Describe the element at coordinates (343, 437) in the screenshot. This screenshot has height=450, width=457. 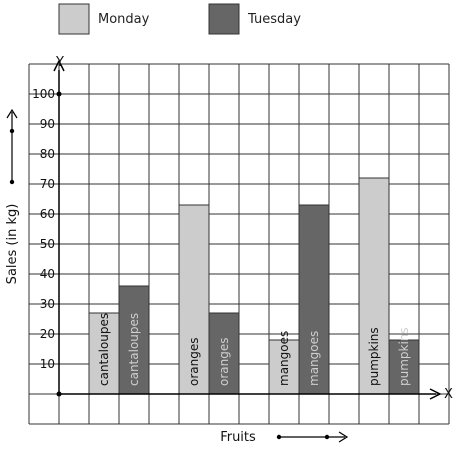
I see `x-title-arrow-head` at that location.